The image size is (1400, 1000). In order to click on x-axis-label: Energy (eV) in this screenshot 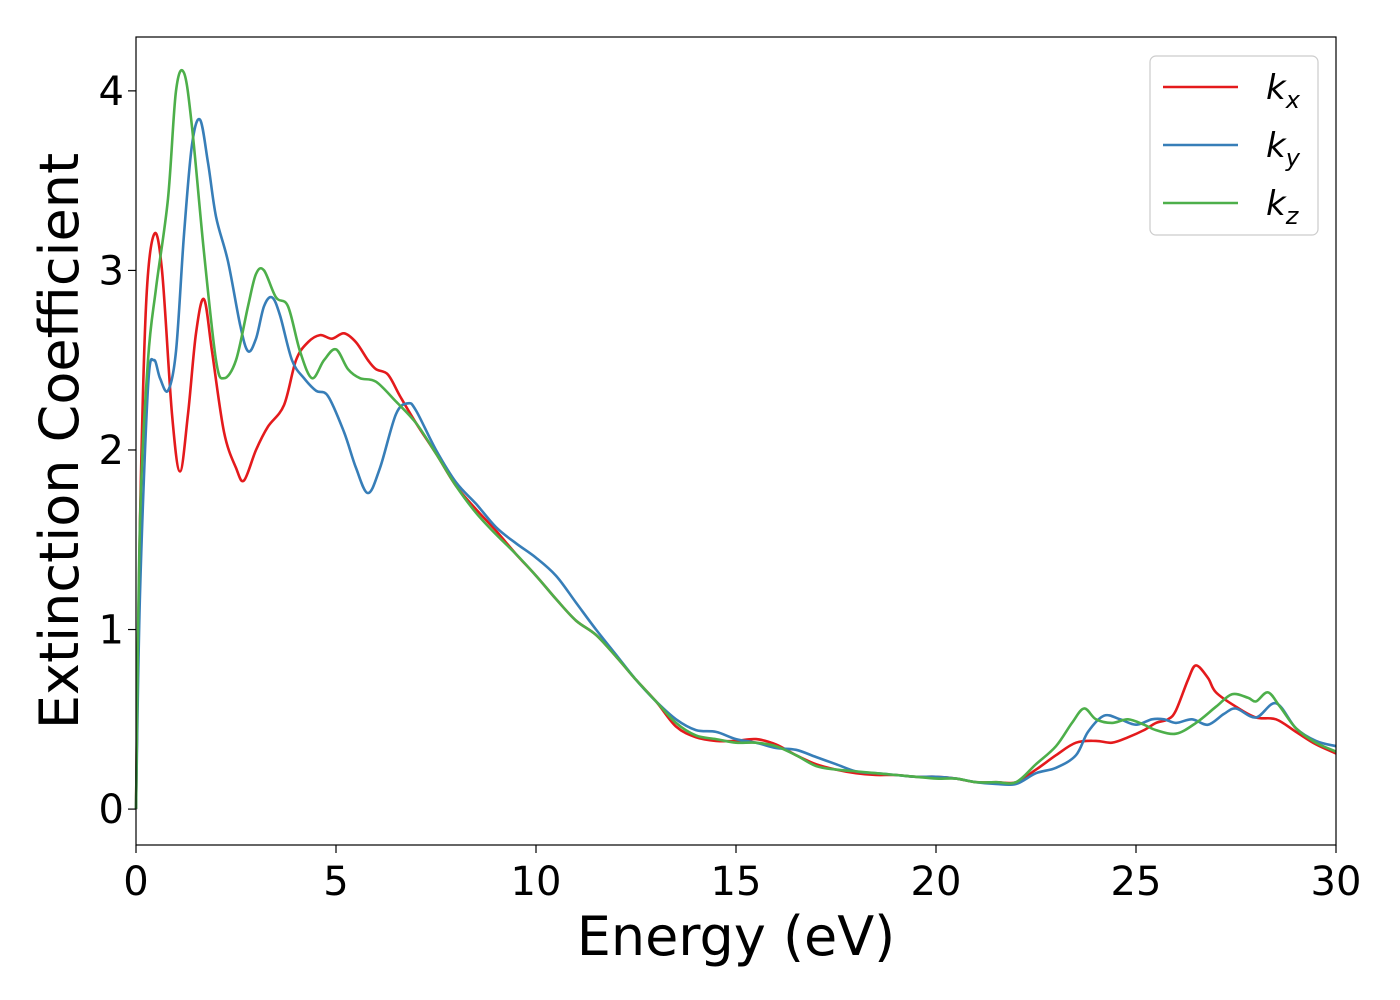, I will do `click(736, 936)`.